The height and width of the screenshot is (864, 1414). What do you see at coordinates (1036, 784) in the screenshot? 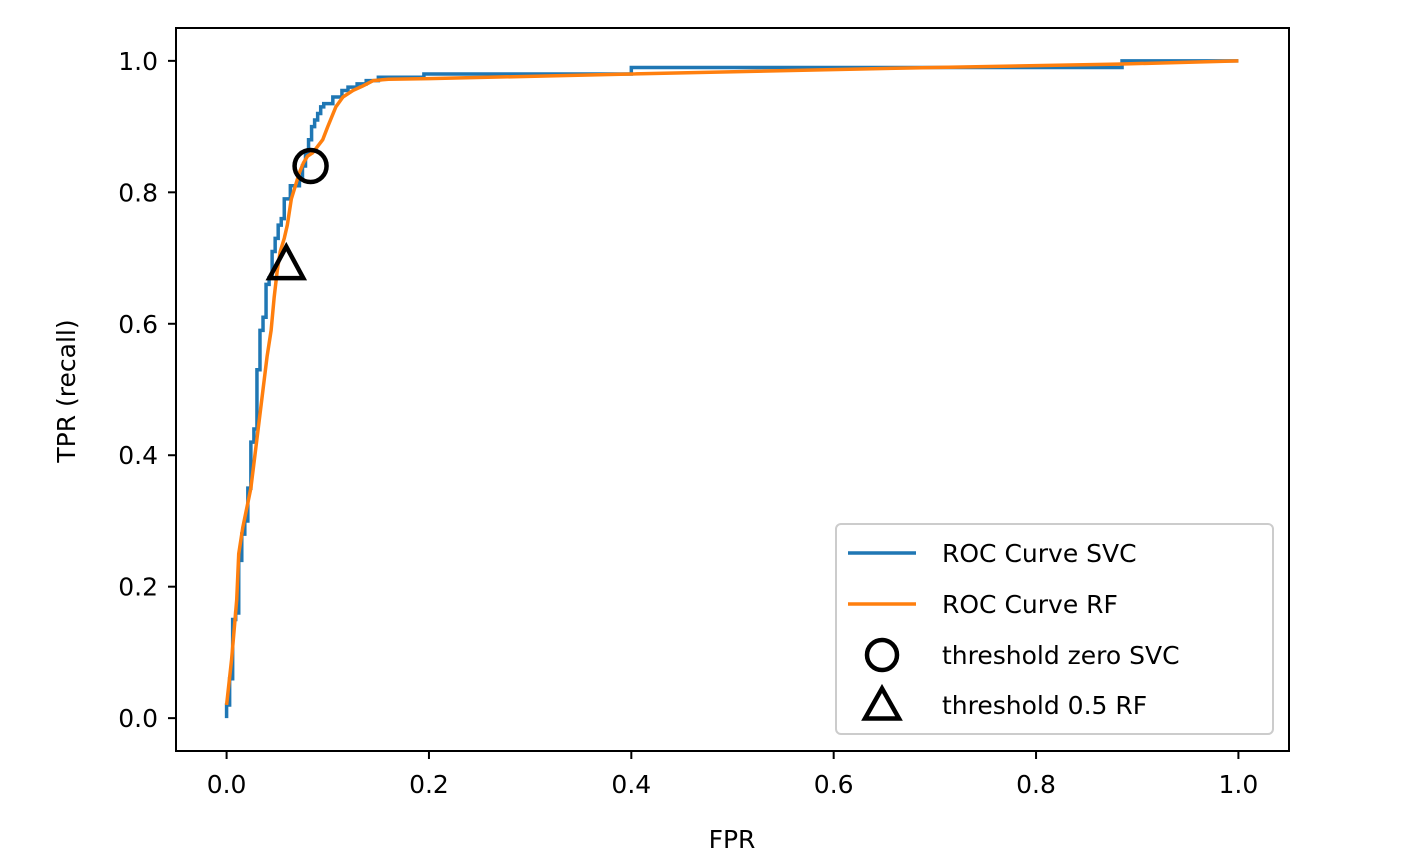
I see `x-tick-label: 0.8` at bounding box center [1036, 784].